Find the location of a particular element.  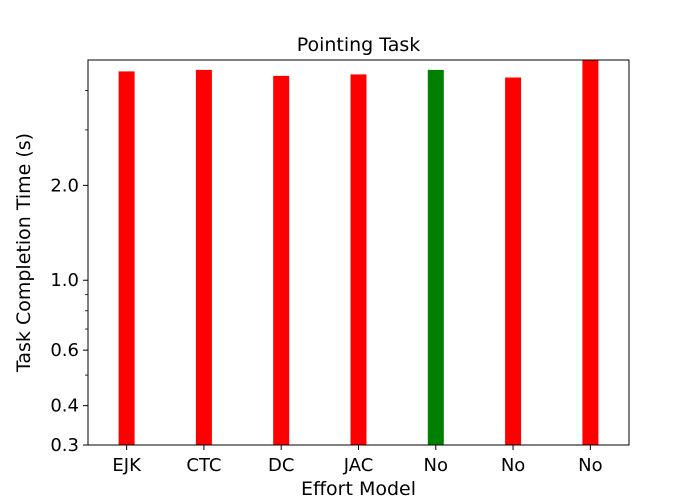

y-axis: 0.3 0.4 0.6 1.0 2.0 is located at coordinates (69, 273).